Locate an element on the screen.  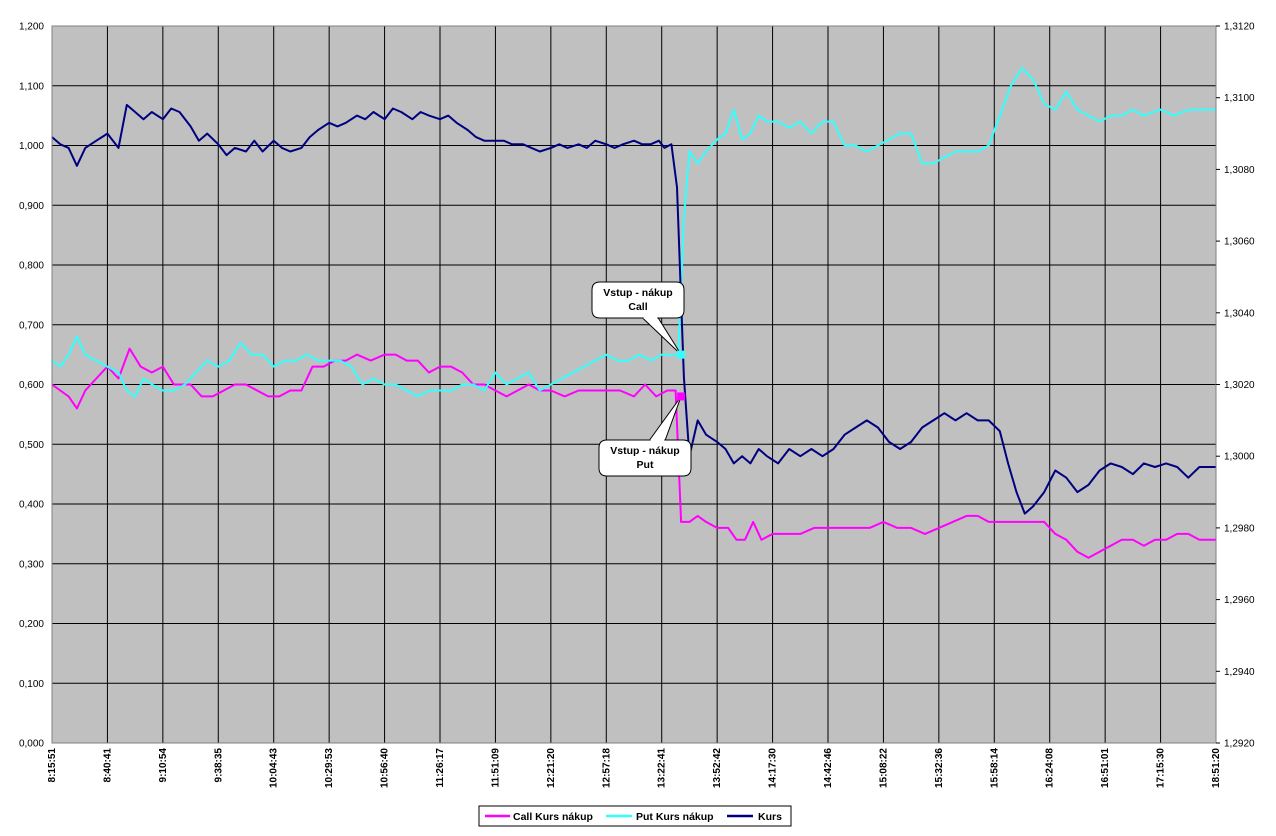
y-left-tick-label: 0,100 is located at coordinates (31, 684).